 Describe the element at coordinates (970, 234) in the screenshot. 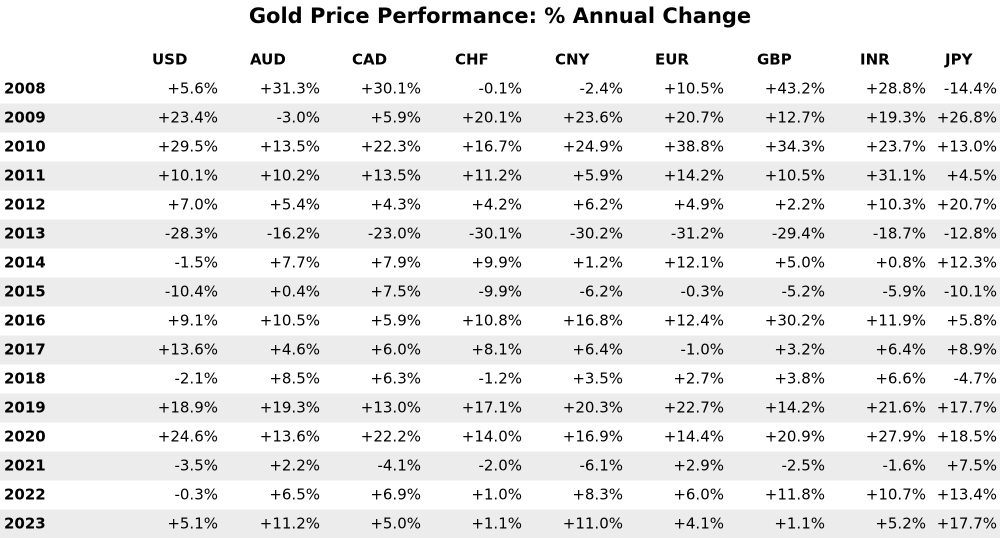

I see `cell: -12.8%` at that location.